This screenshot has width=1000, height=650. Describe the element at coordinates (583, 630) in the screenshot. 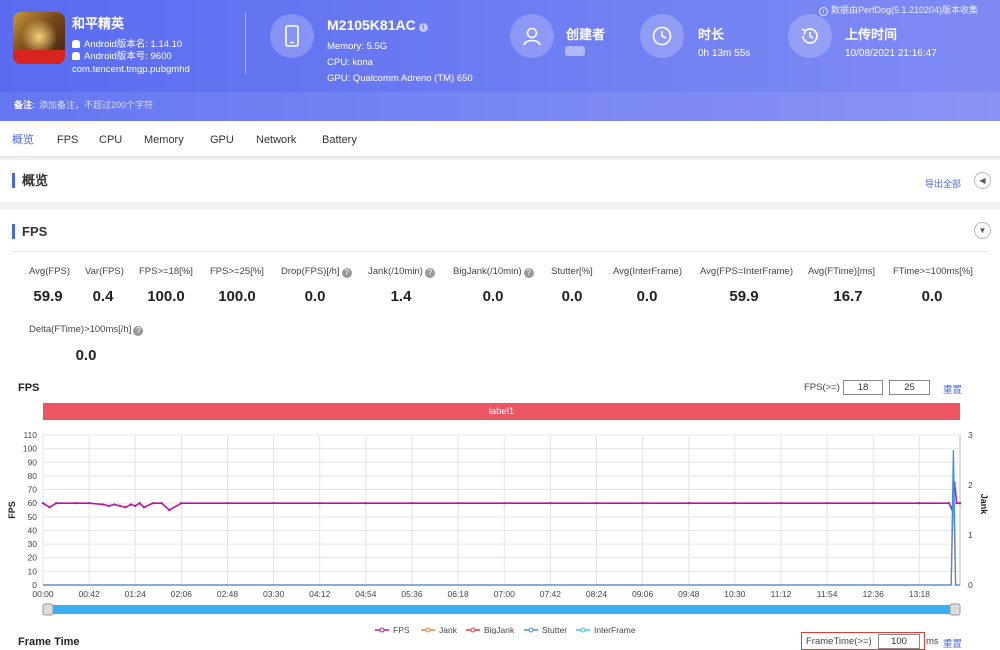

I see `legend-marker-interframe` at that location.